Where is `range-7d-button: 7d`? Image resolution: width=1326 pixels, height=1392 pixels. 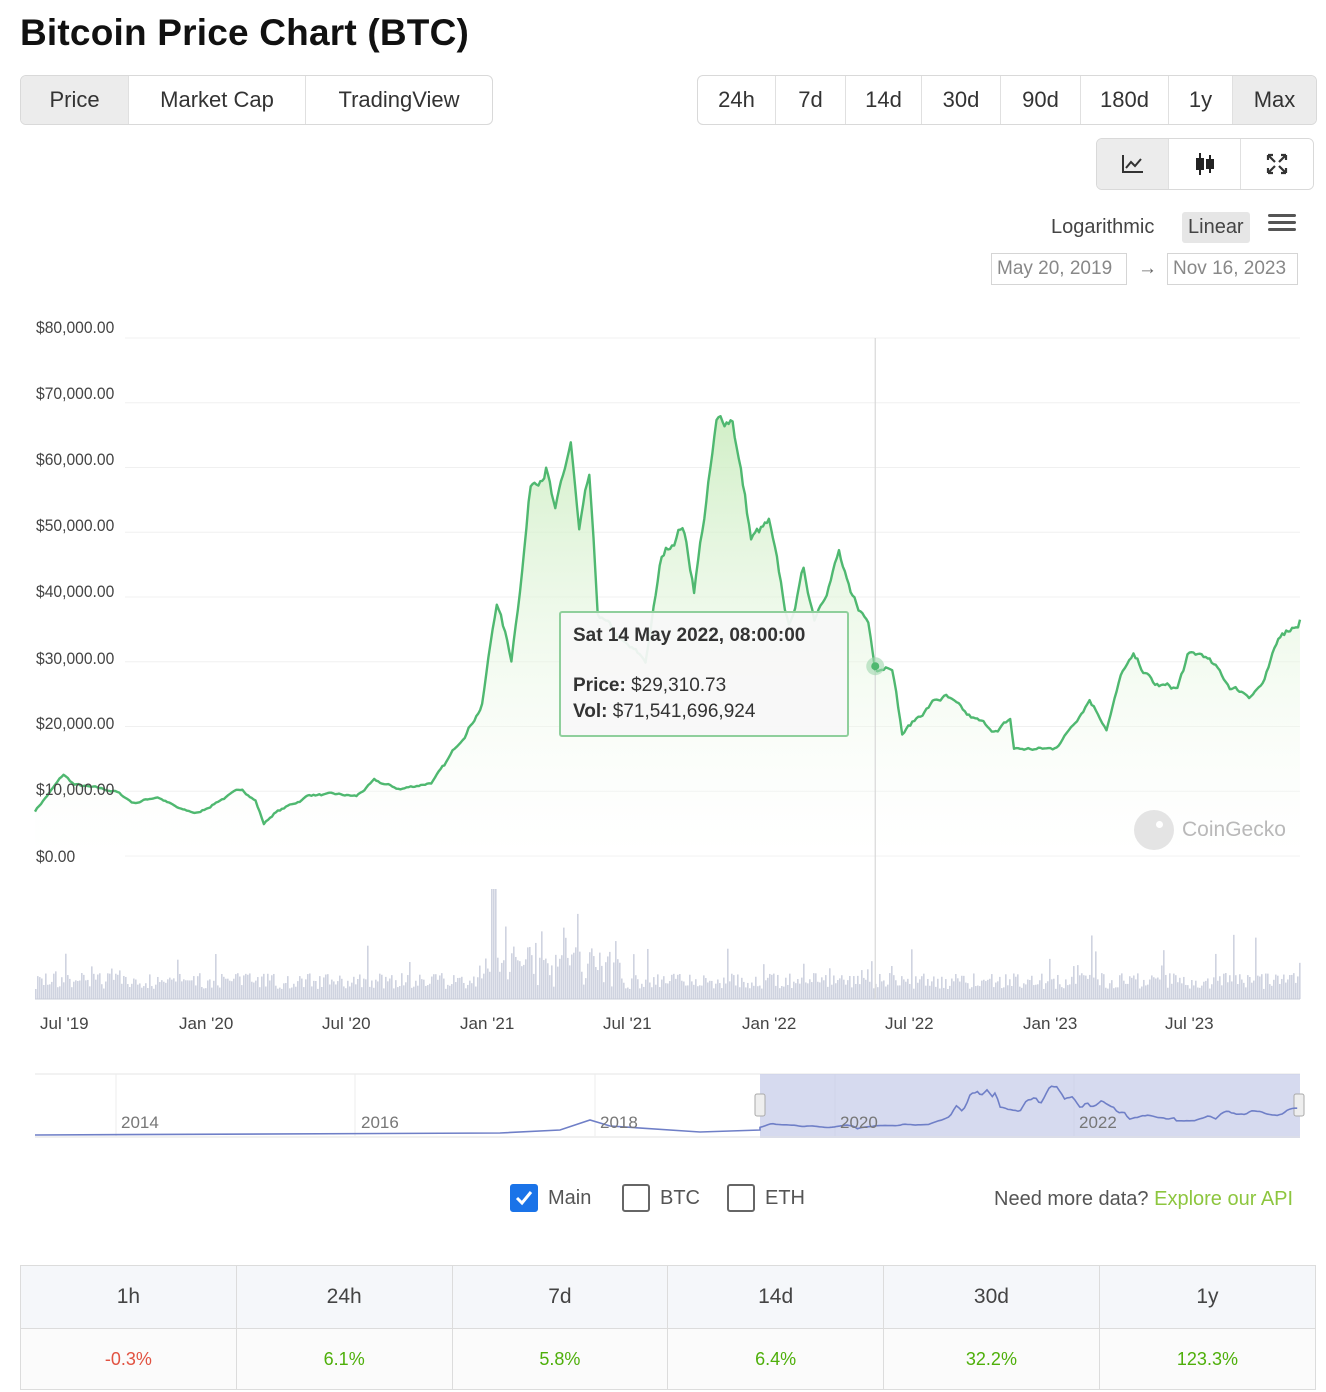 range-7d-button: 7d is located at coordinates (811, 100).